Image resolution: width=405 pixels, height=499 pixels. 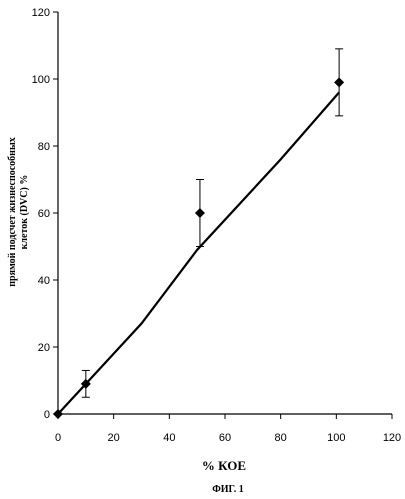 What do you see at coordinates (228, 429) in the screenshot?
I see `x-axis-ticks: 0 20 40 60 80 100 120` at bounding box center [228, 429].